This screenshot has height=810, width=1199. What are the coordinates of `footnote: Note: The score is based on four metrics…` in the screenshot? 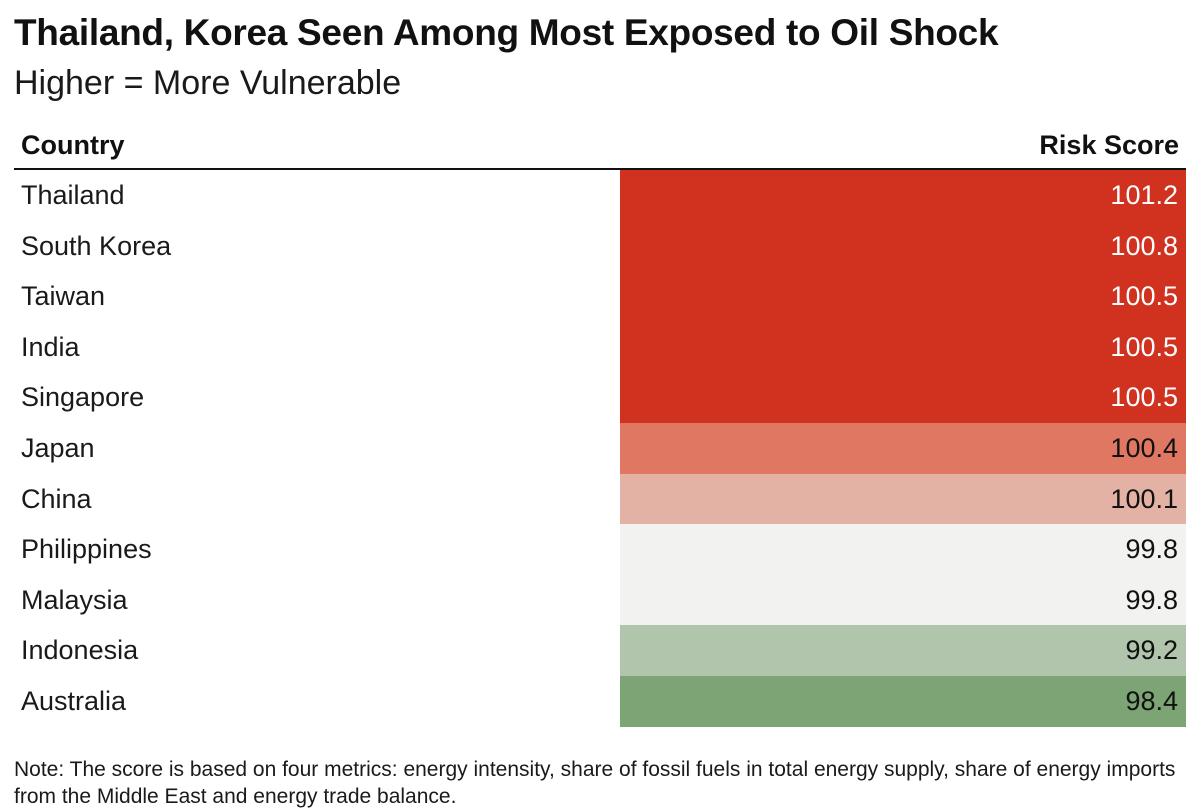 It's located at (595, 783).